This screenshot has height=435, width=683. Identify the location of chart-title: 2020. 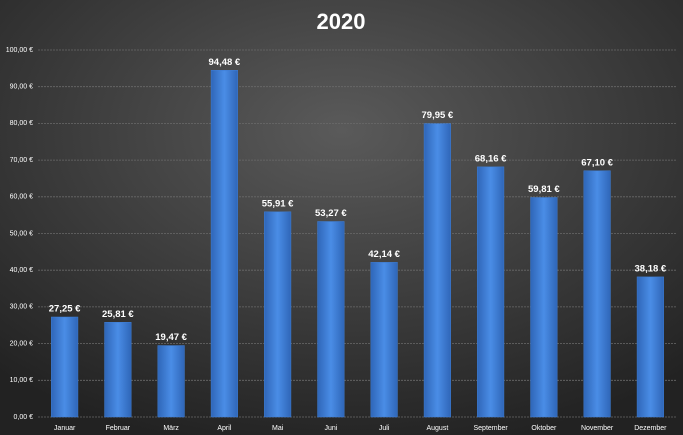
(341, 21).